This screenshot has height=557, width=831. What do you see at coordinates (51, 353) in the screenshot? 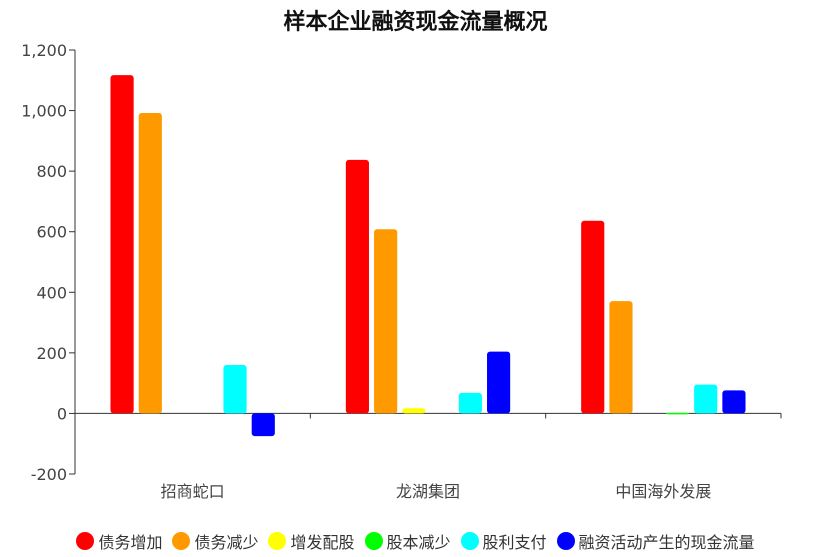
I see `y-tick-label: 200` at bounding box center [51, 353].